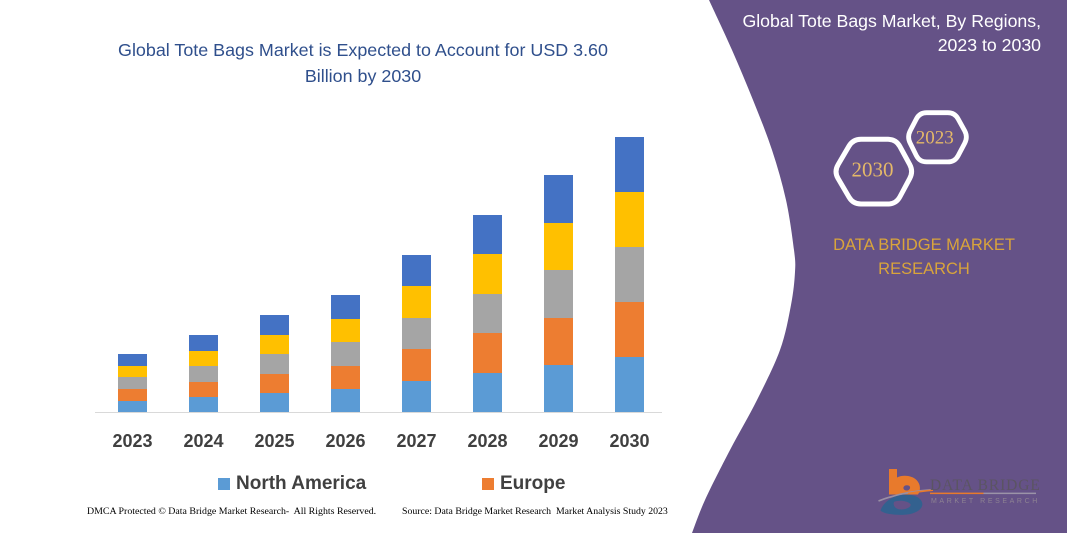  Describe the element at coordinates (985, 485) in the screenshot. I see `svg-text: DATA BRIDGE` at that location.